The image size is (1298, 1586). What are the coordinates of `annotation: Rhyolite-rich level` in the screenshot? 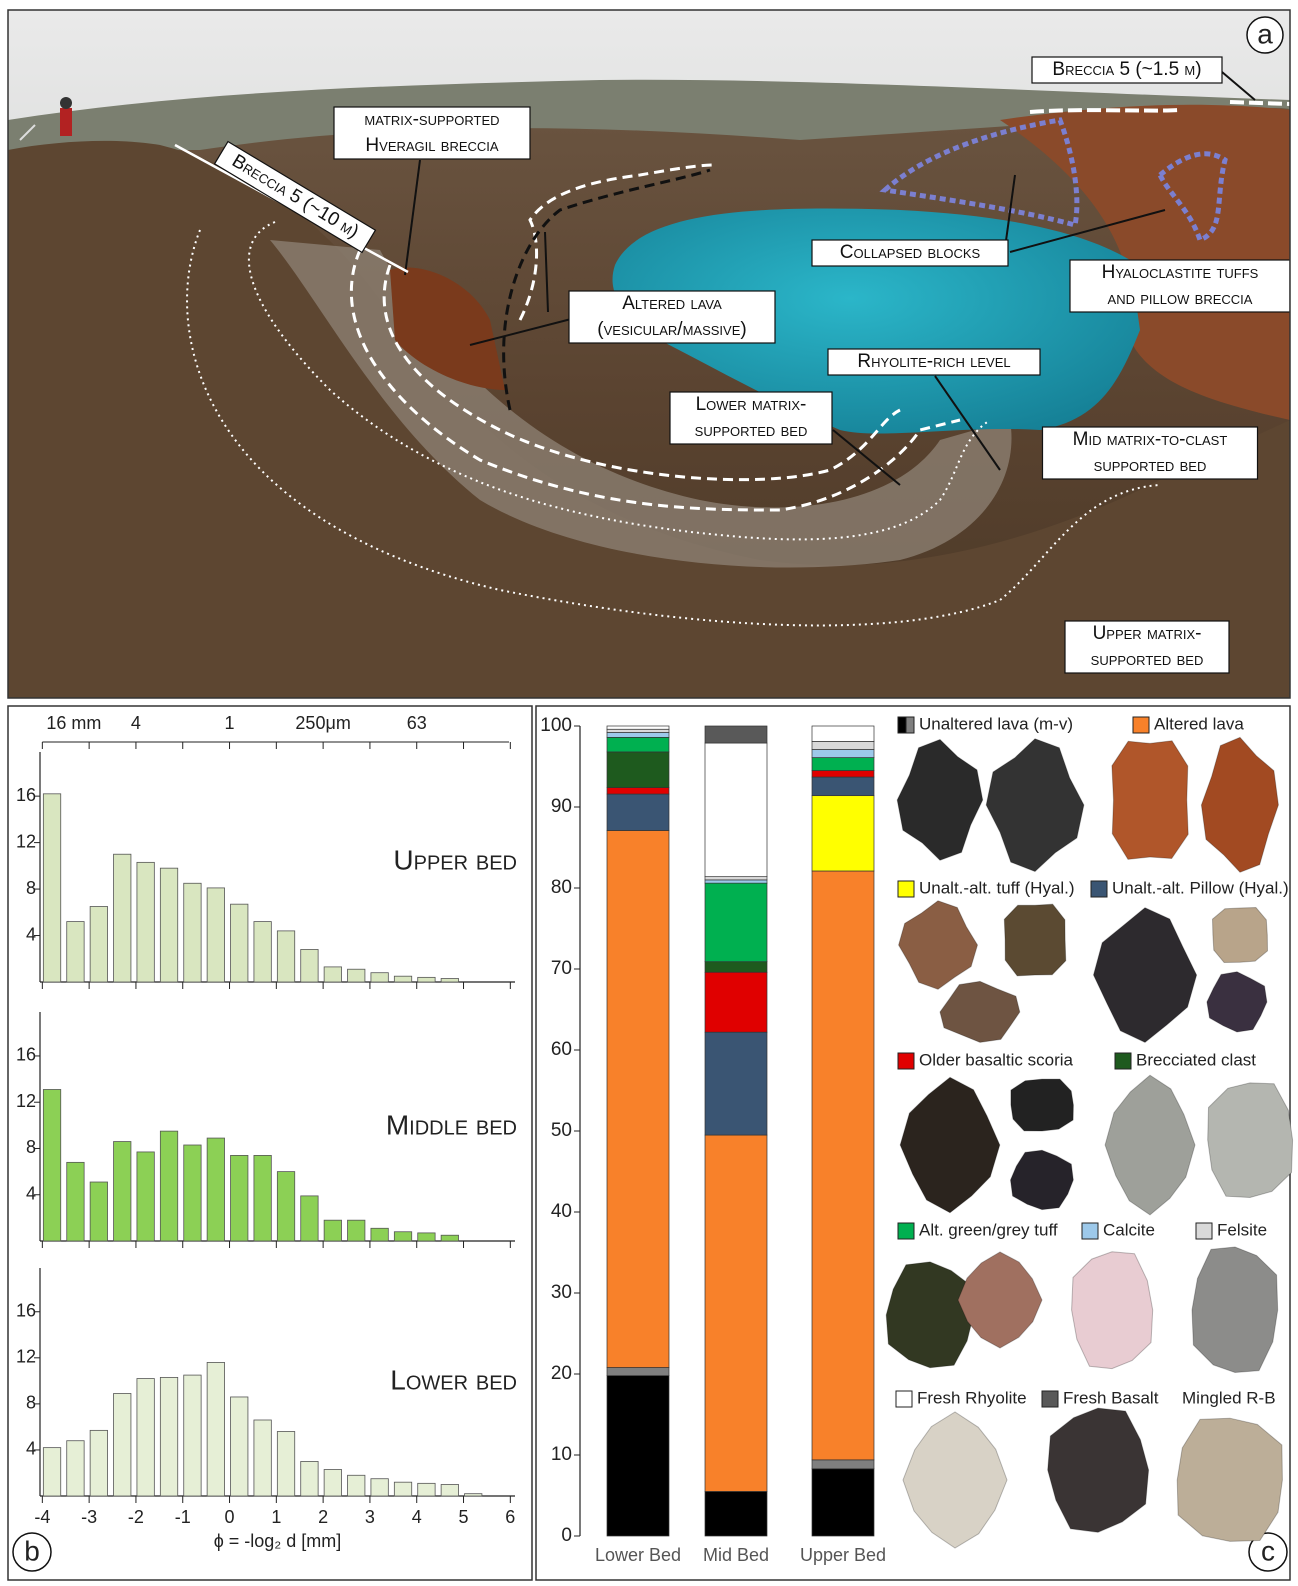 It's located at (934, 362).